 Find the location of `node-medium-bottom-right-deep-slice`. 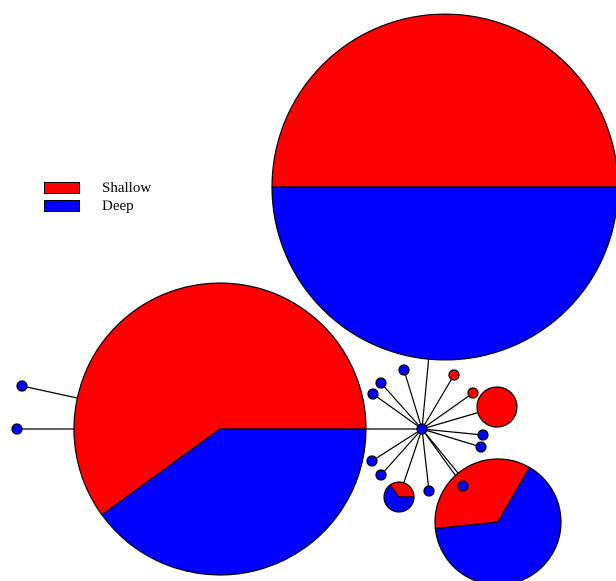

node-medium-bottom-right-deep-slice is located at coordinates (498, 523).